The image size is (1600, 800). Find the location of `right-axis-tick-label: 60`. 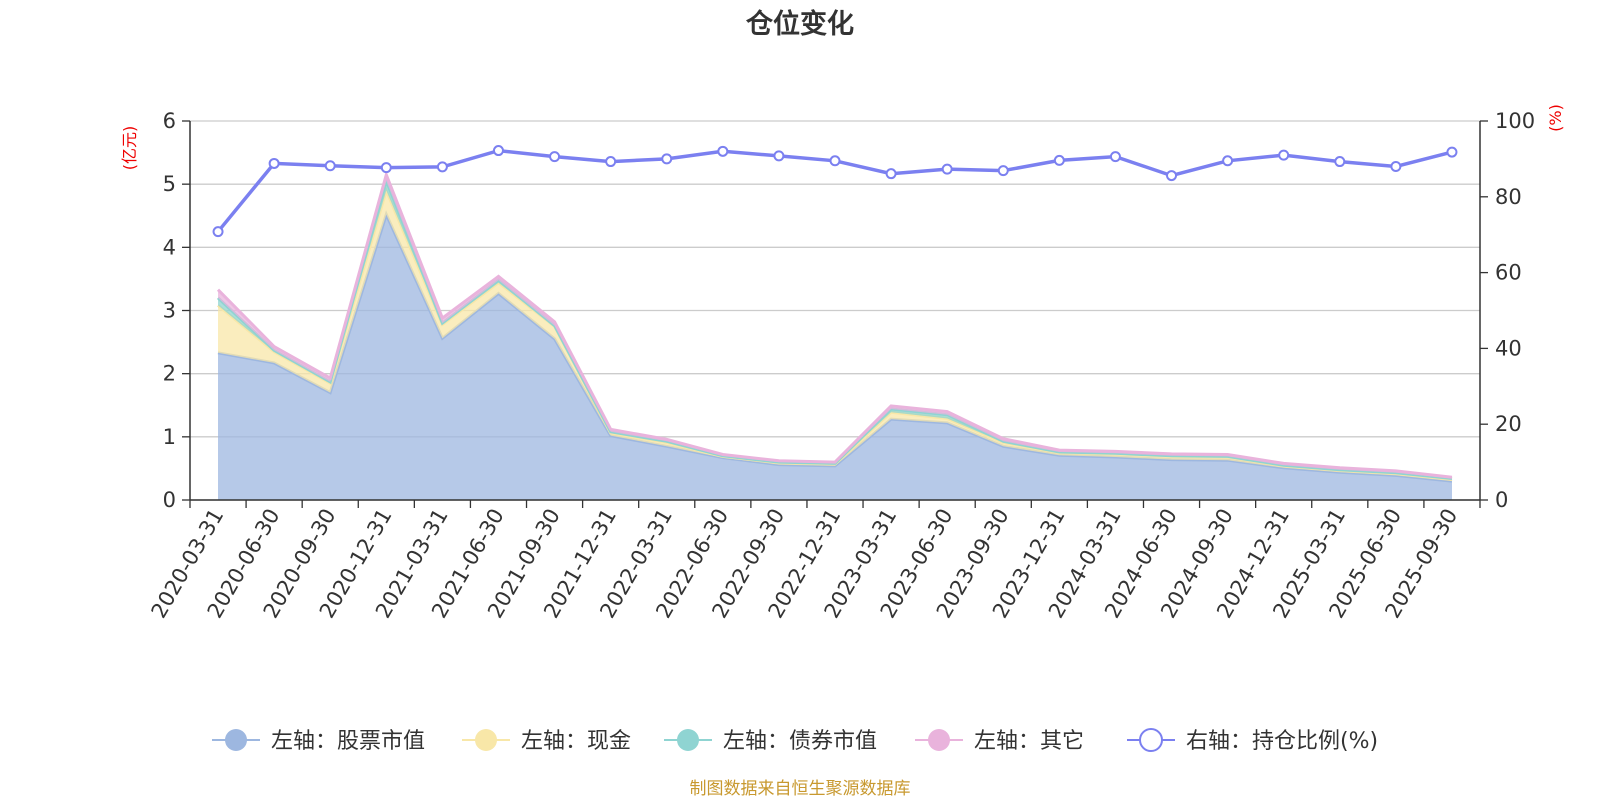

right-axis-tick-label: 60 is located at coordinates (1508, 273).